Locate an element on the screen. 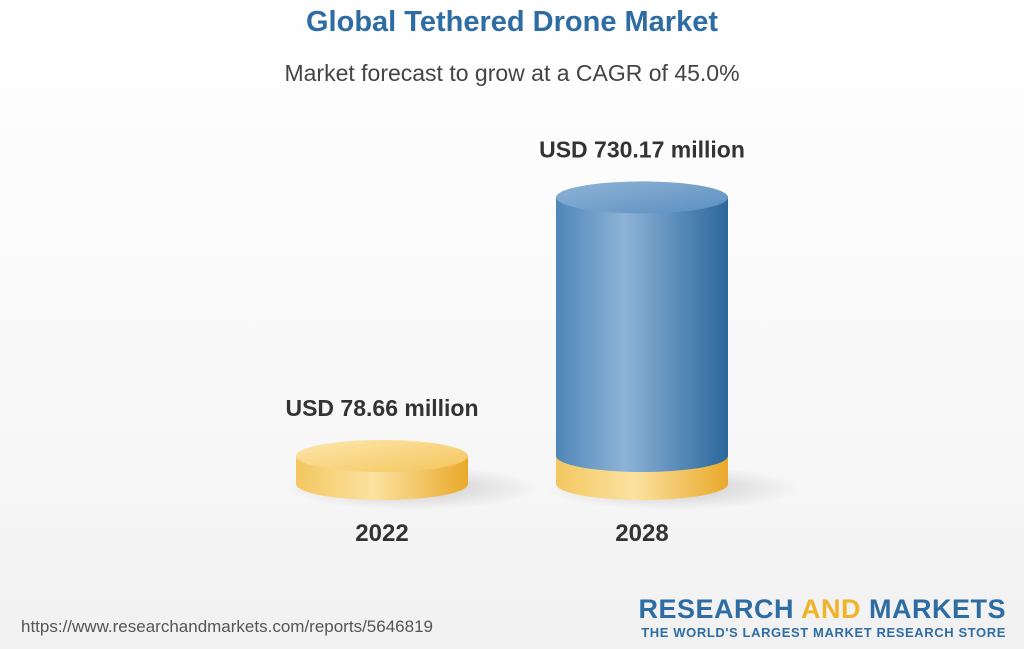 This screenshot has width=1024, height=649. brand-name: RESEARCH AND MARKETS is located at coordinates (822, 609).